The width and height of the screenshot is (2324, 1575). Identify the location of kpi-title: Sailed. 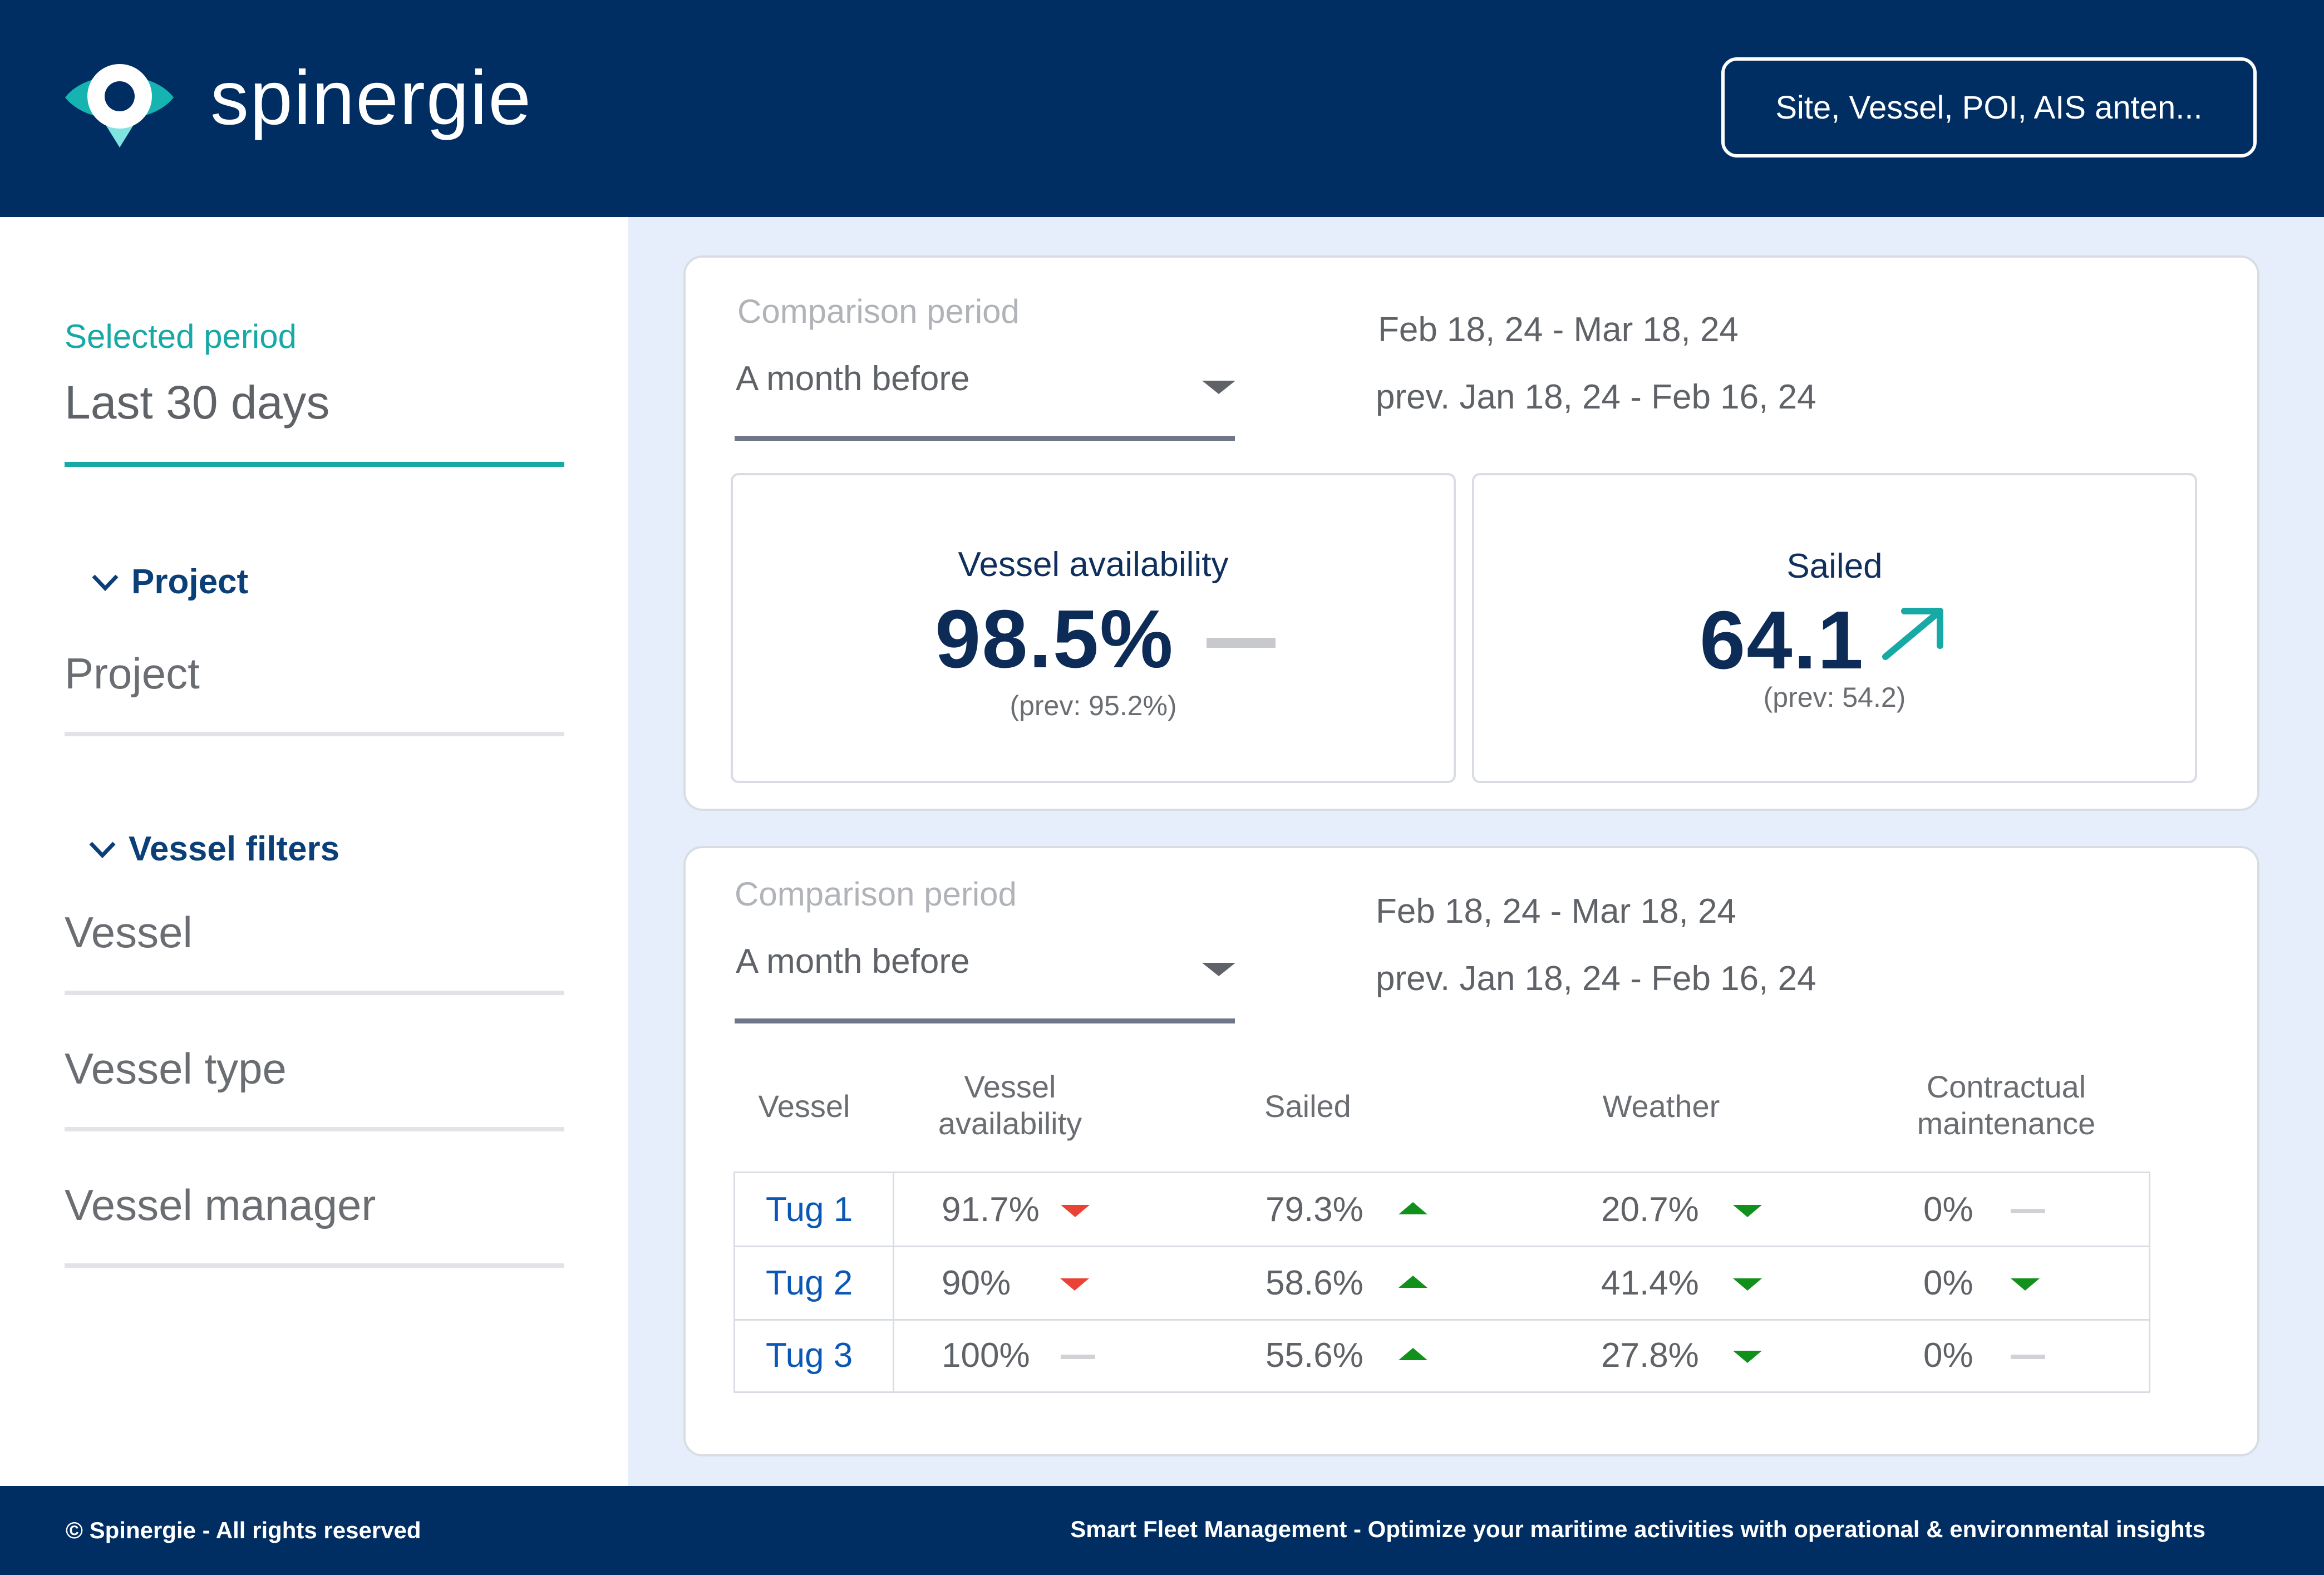
(1835, 566).